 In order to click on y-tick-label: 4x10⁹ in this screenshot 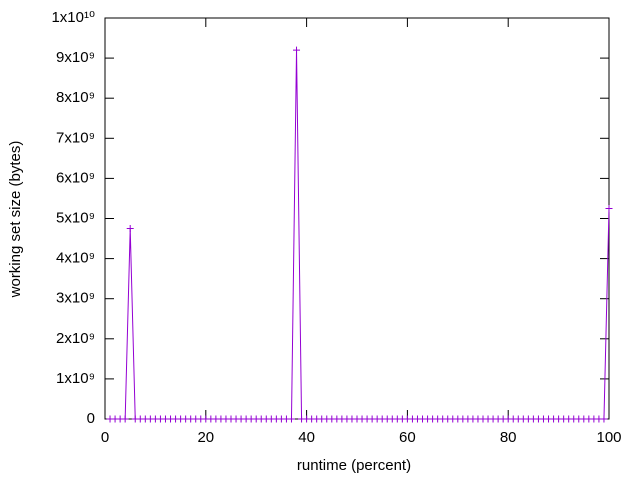, I will do `click(75, 258)`.